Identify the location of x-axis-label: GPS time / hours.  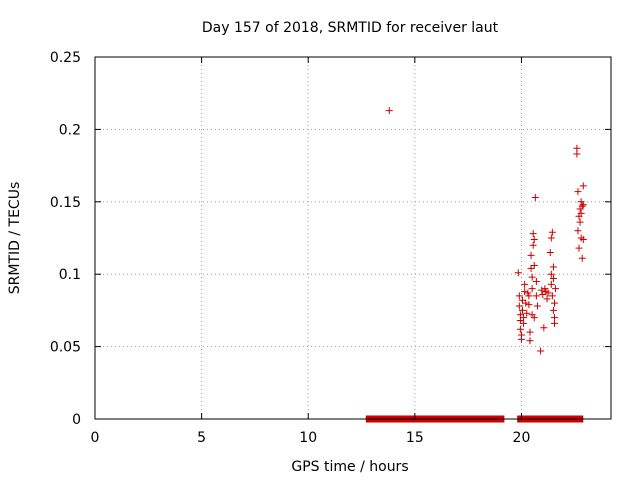
(349, 467).